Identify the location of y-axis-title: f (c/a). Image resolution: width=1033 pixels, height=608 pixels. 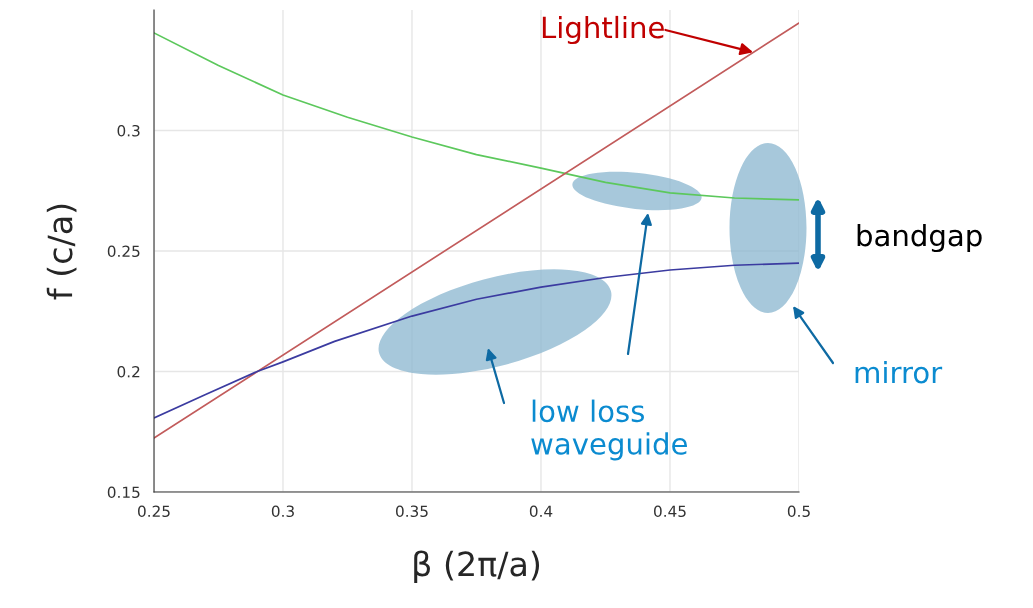
(61, 252).